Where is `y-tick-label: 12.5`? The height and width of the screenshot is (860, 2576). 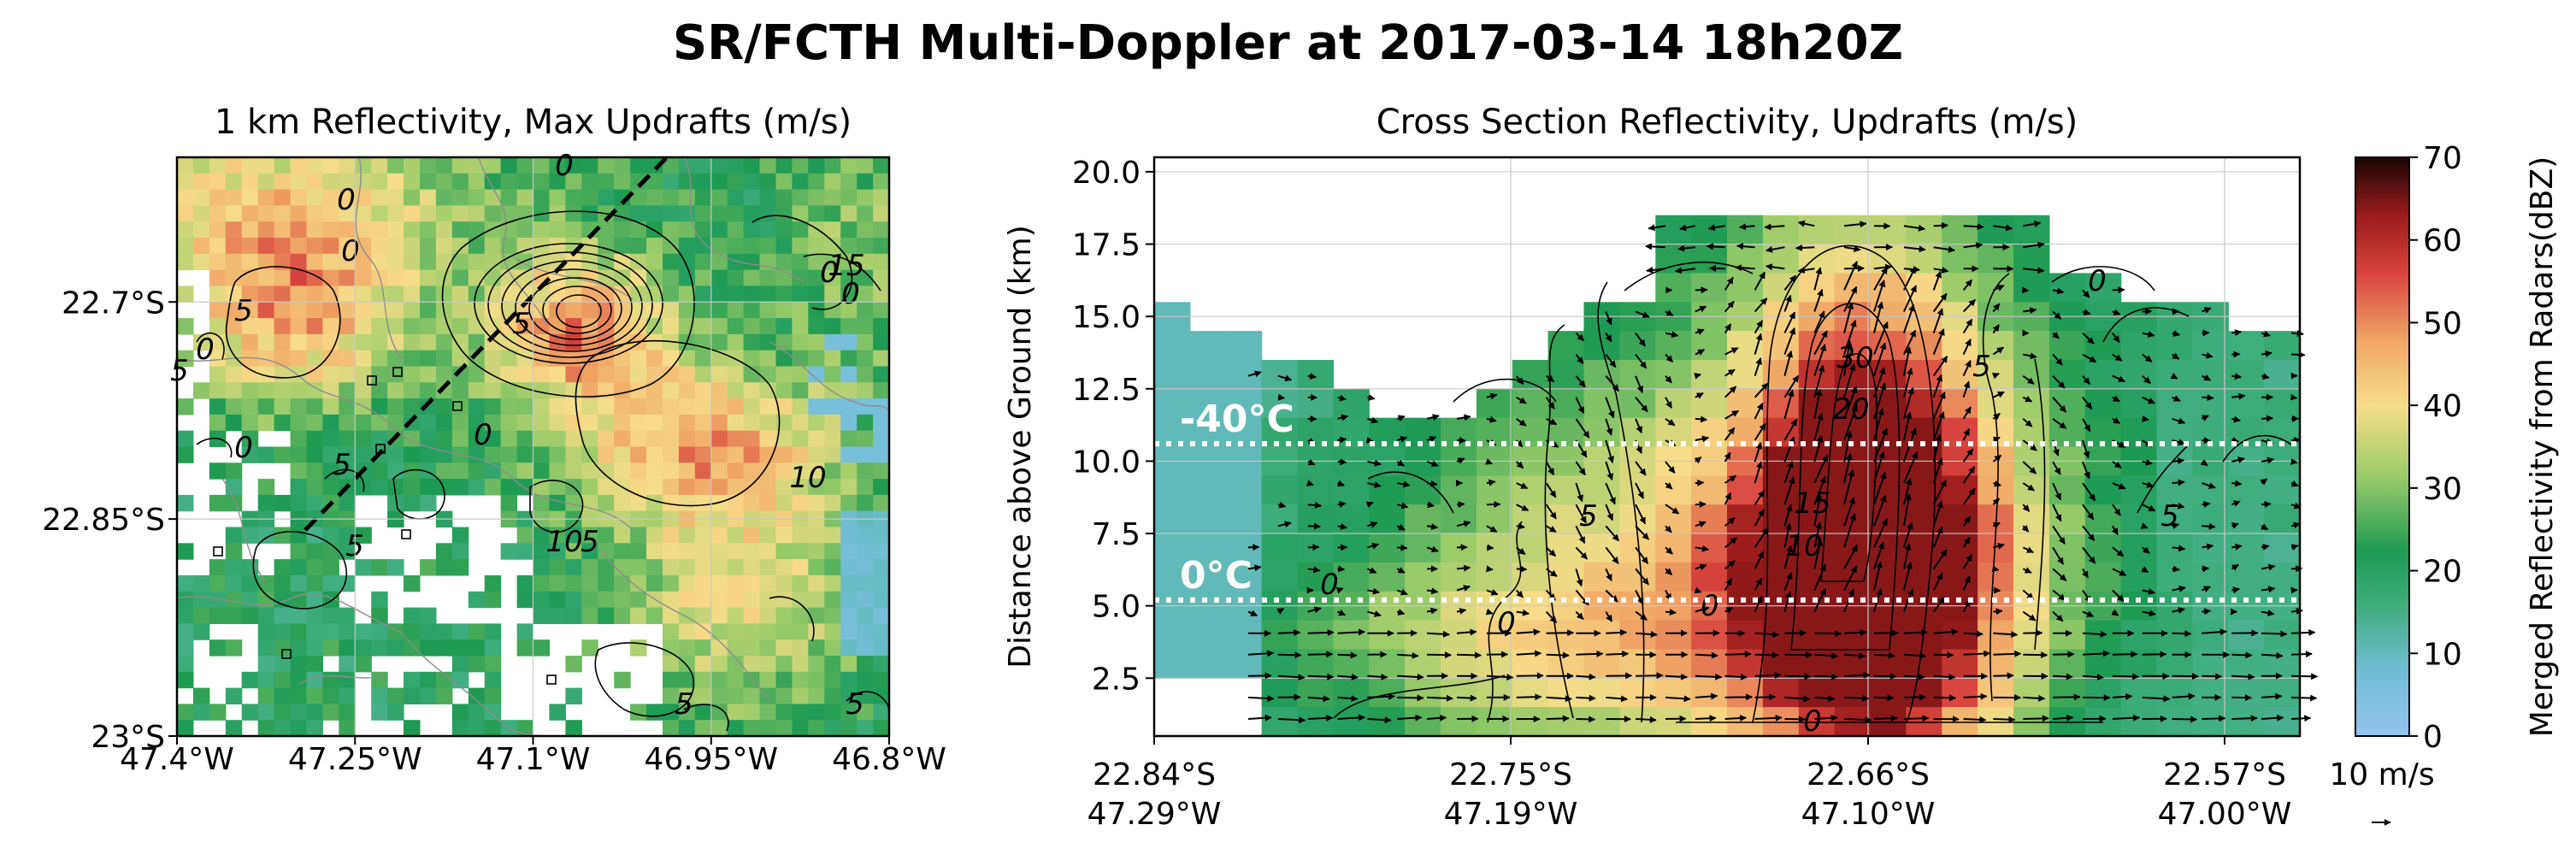 y-tick-label: 12.5 is located at coordinates (1106, 390).